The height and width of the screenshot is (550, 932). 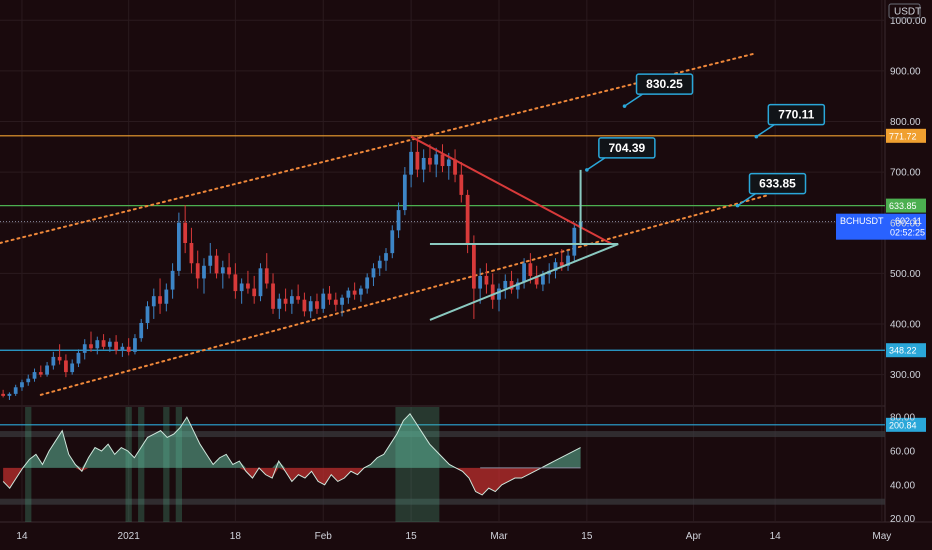 I want to click on currency-label: USDT, so click(x=907, y=12).